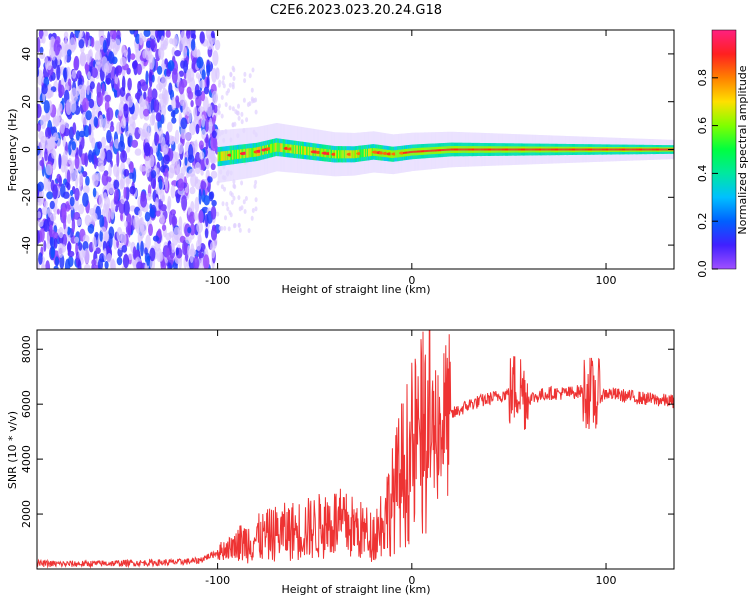 This screenshot has width=750, height=600. I want to click on bottom-y-tick-label: 6000, so click(26, 404).